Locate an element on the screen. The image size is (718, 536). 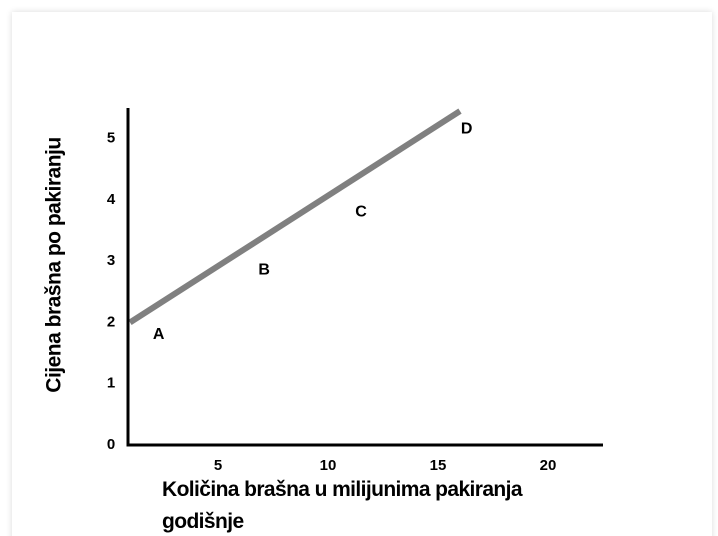
y-axis-label: Cijena brašna po pakiranju is located at coordinates (54, 264).